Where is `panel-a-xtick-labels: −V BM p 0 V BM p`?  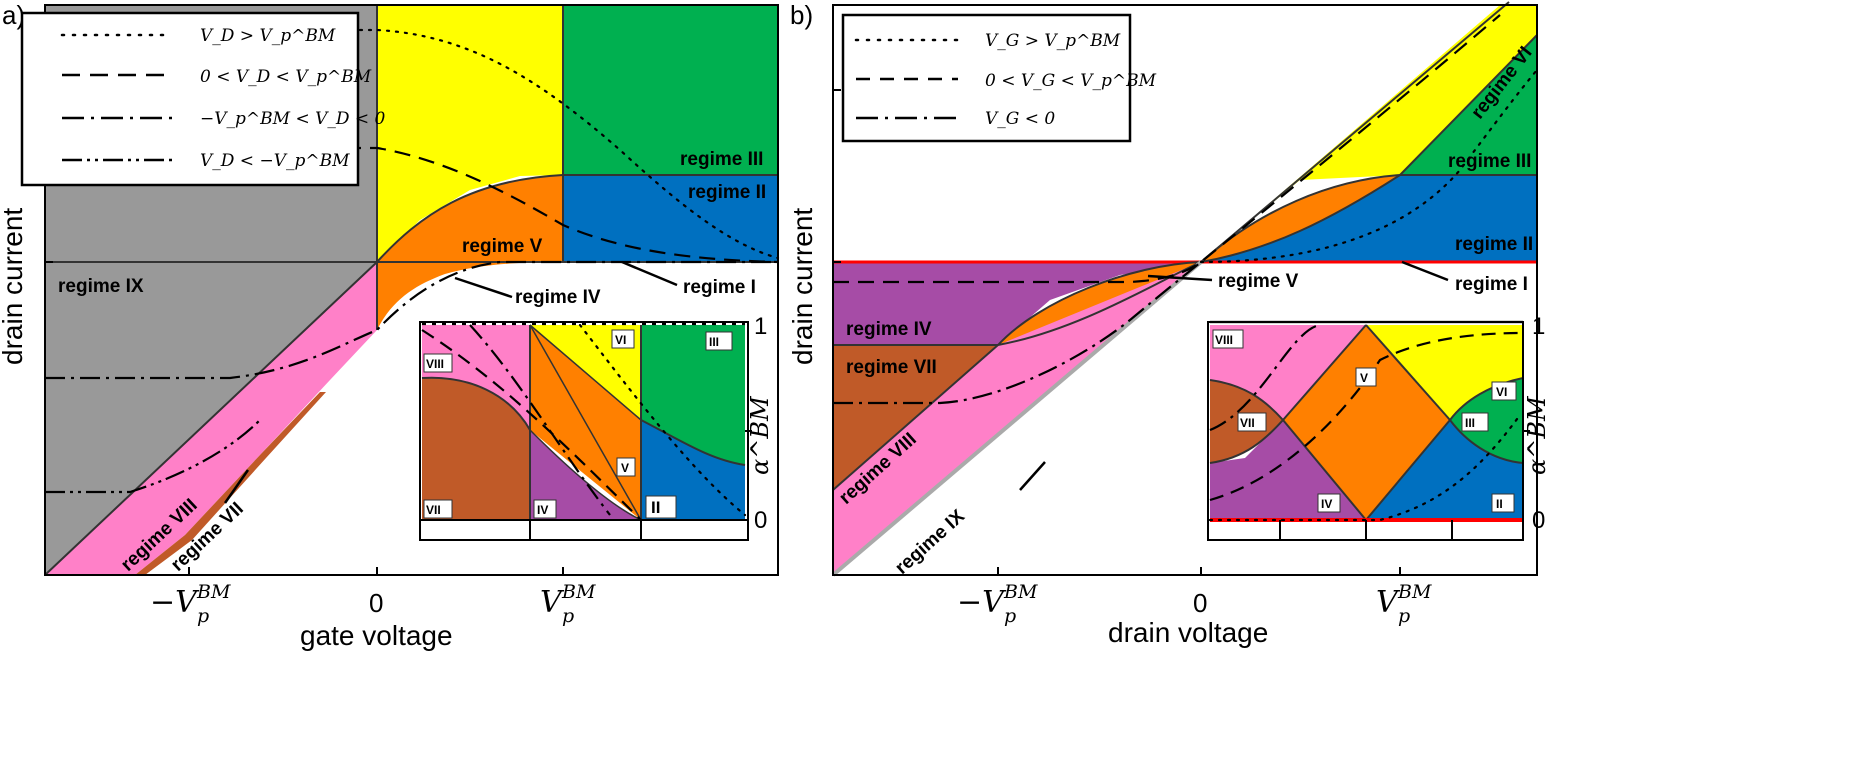
panel-a-xtick-labels: −V BM p 0 V BM p is located at coordinates (373, 604).